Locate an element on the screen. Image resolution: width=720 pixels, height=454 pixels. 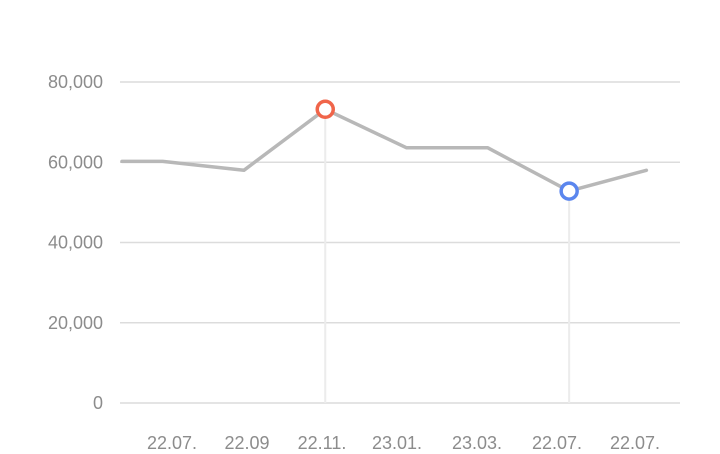
y-tick-label: 0 is located at coordinates (98, 403).